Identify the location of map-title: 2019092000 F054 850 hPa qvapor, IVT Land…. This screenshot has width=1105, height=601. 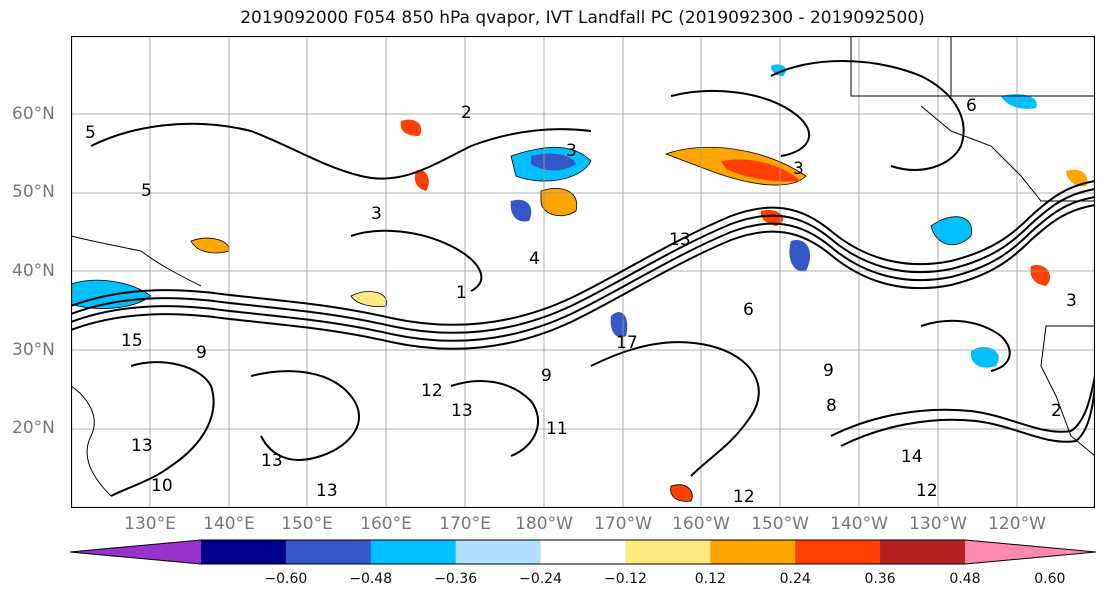
(582, 18).